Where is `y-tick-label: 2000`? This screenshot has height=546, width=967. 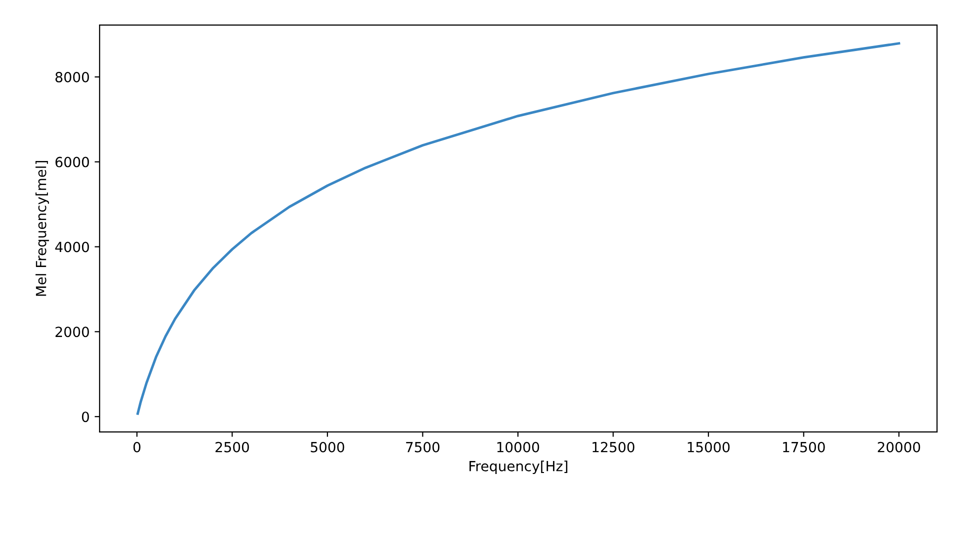
y-tick-label: 2000 is located at coordinates (72, 332).